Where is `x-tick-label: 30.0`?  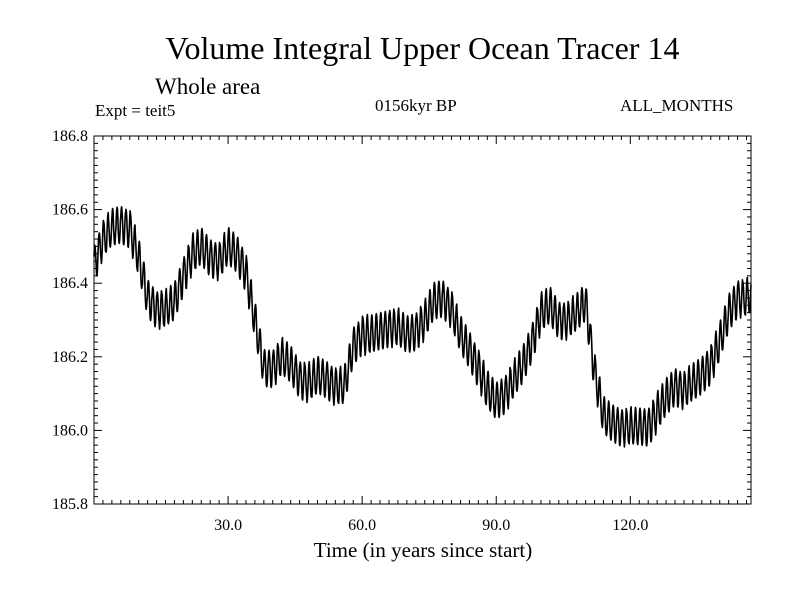
x-tick-label: 30.0 is located at coordinates (228, 525).